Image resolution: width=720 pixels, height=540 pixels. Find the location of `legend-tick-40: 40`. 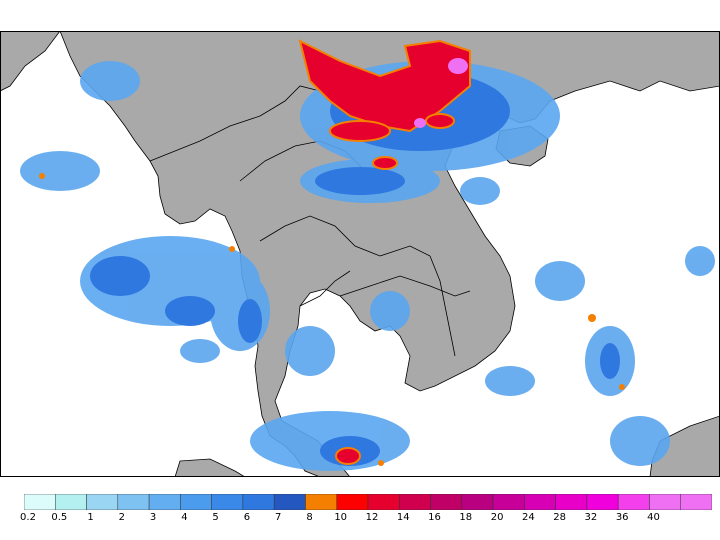

legend-tick-40: 40 is located at coordinates (653, 517).